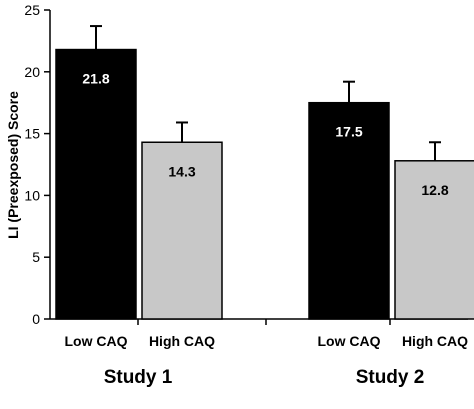 The height and width of the screenshot is (409, 474). Describe the element at coordinates (348, 132) in the screenshot. I see `bar-value-label: 17.5` at that location.